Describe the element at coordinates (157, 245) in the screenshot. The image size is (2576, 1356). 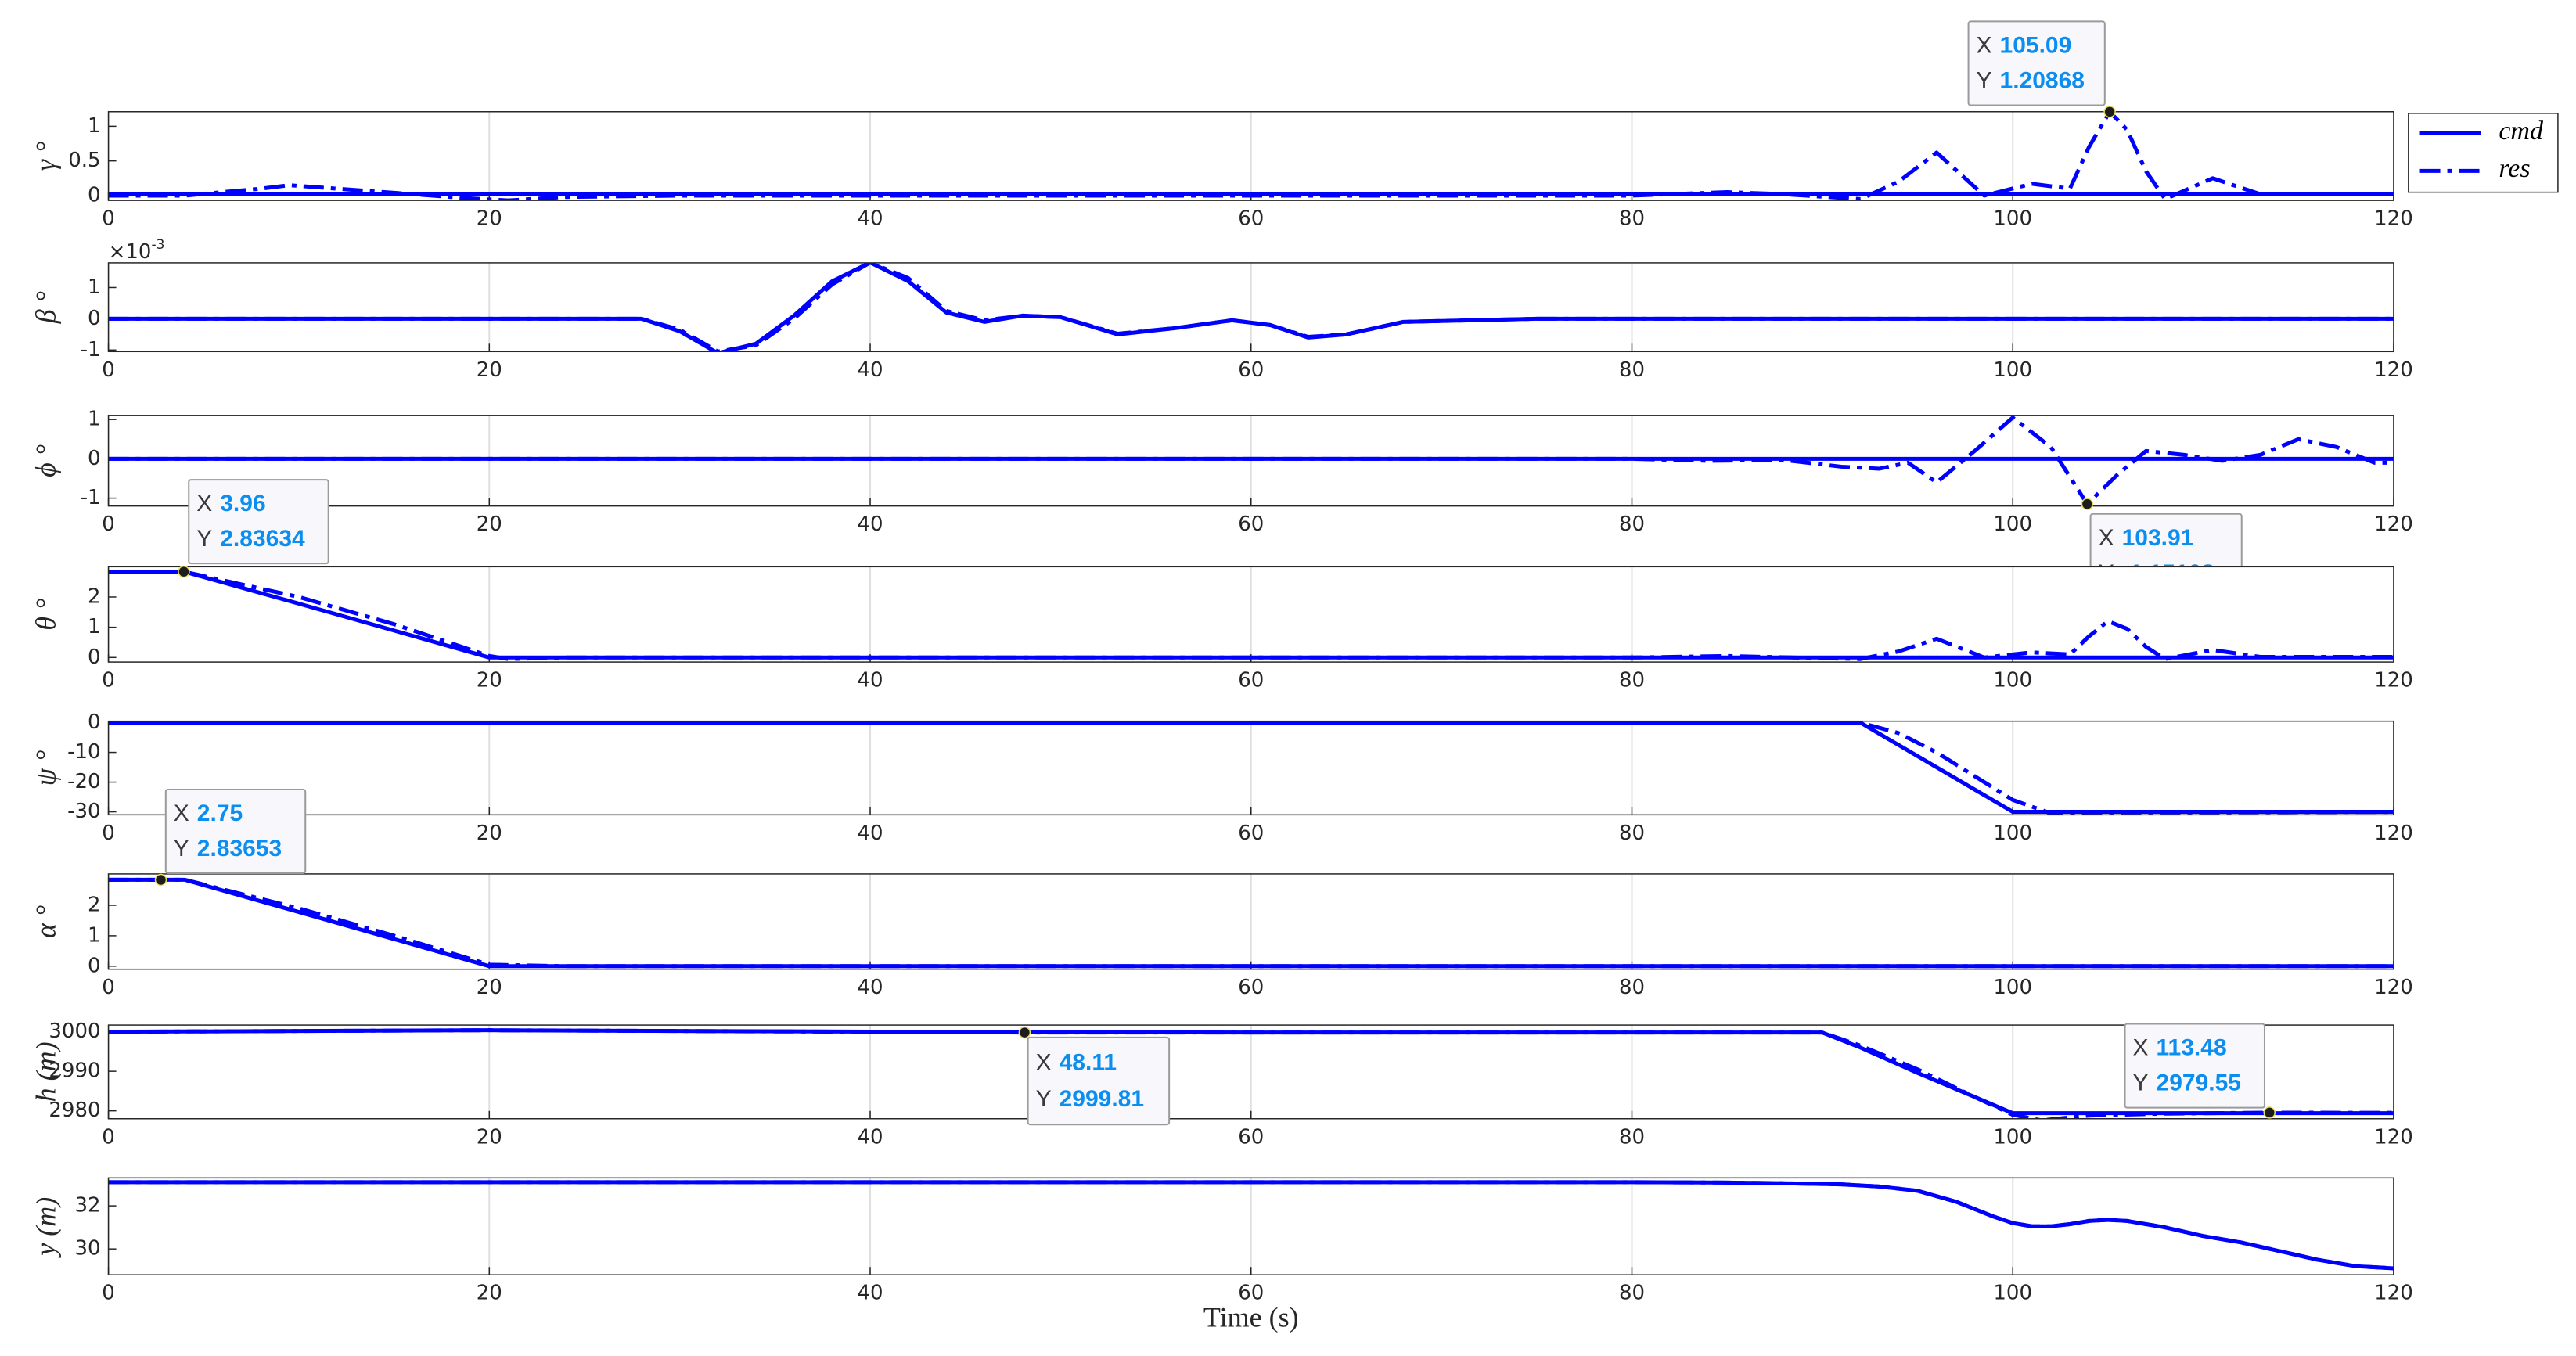
I see `exponent-power: -3` at that location.